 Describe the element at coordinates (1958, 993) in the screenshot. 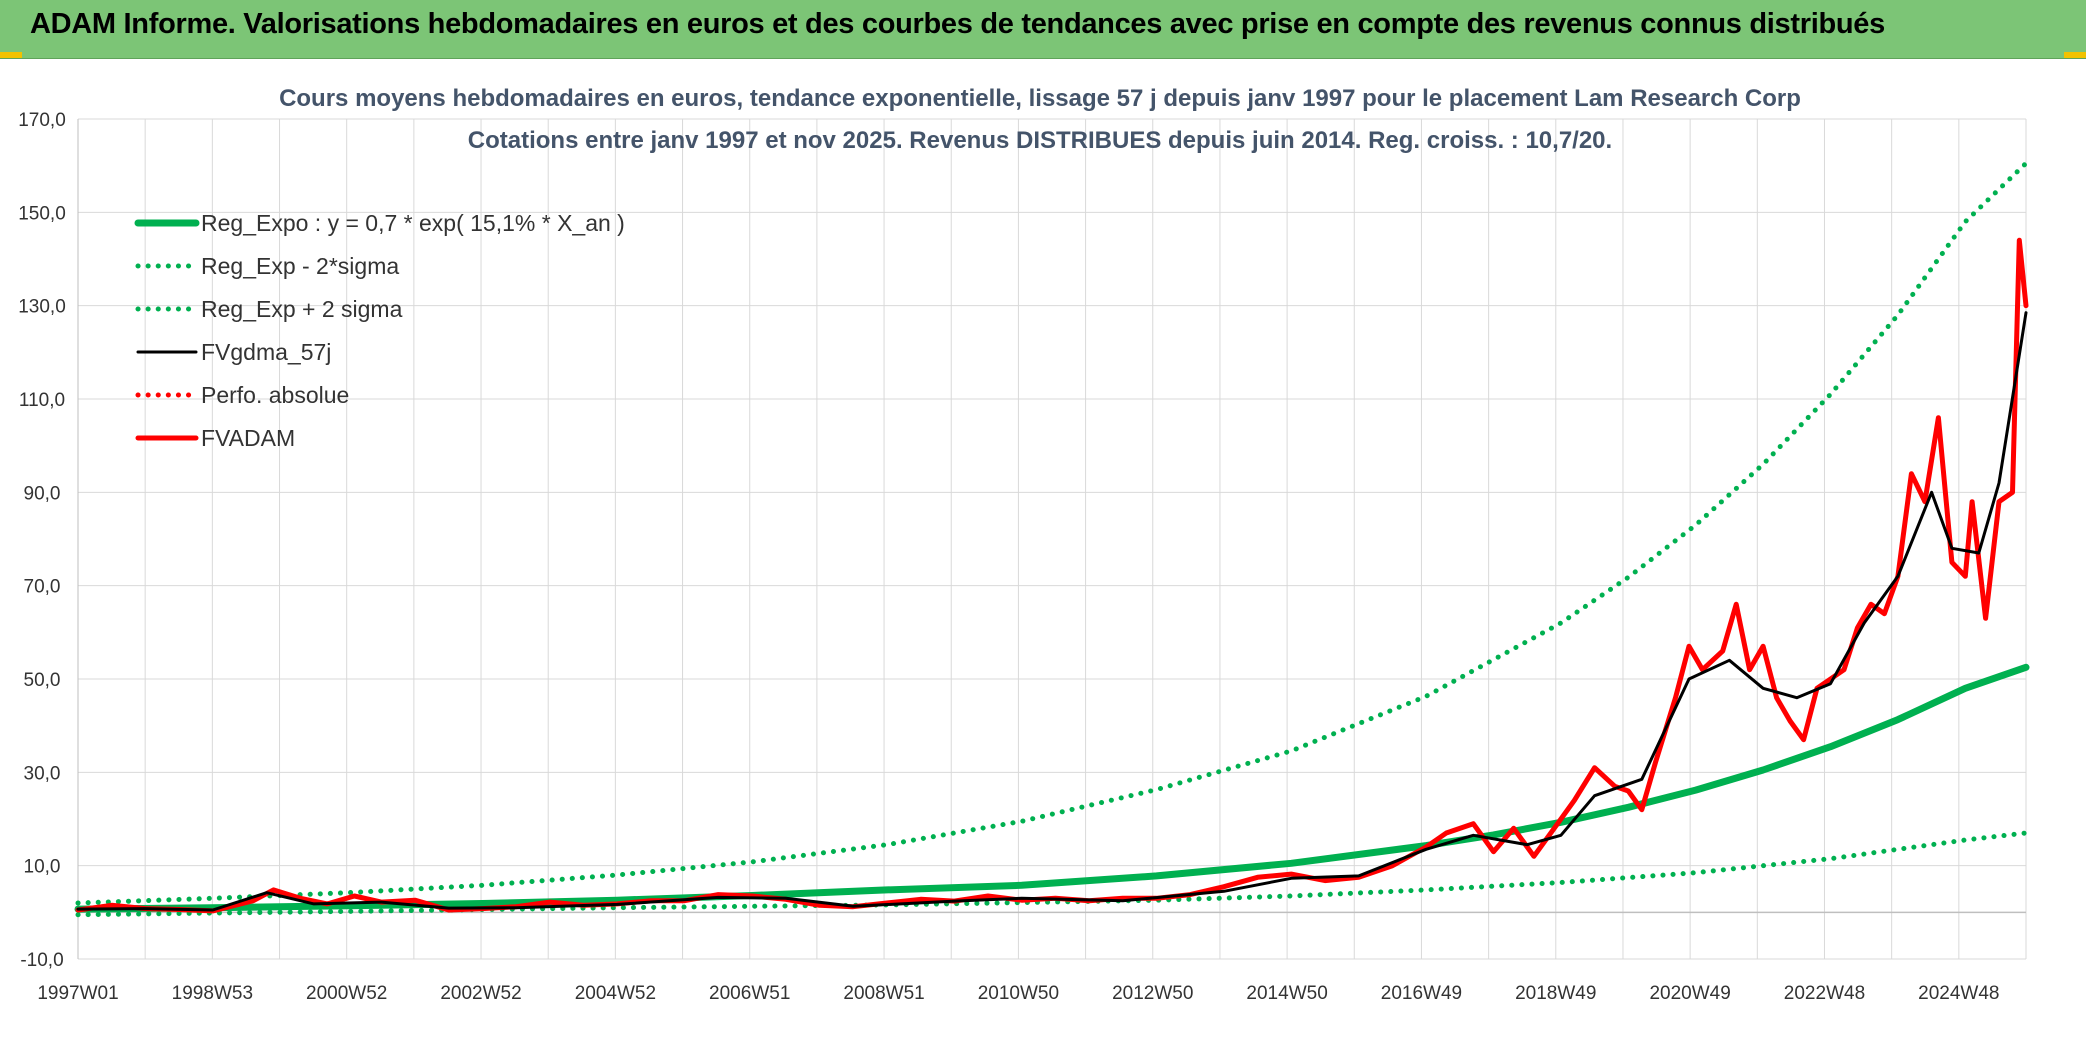

I see `x-tick-label: 2024W48` at that location.